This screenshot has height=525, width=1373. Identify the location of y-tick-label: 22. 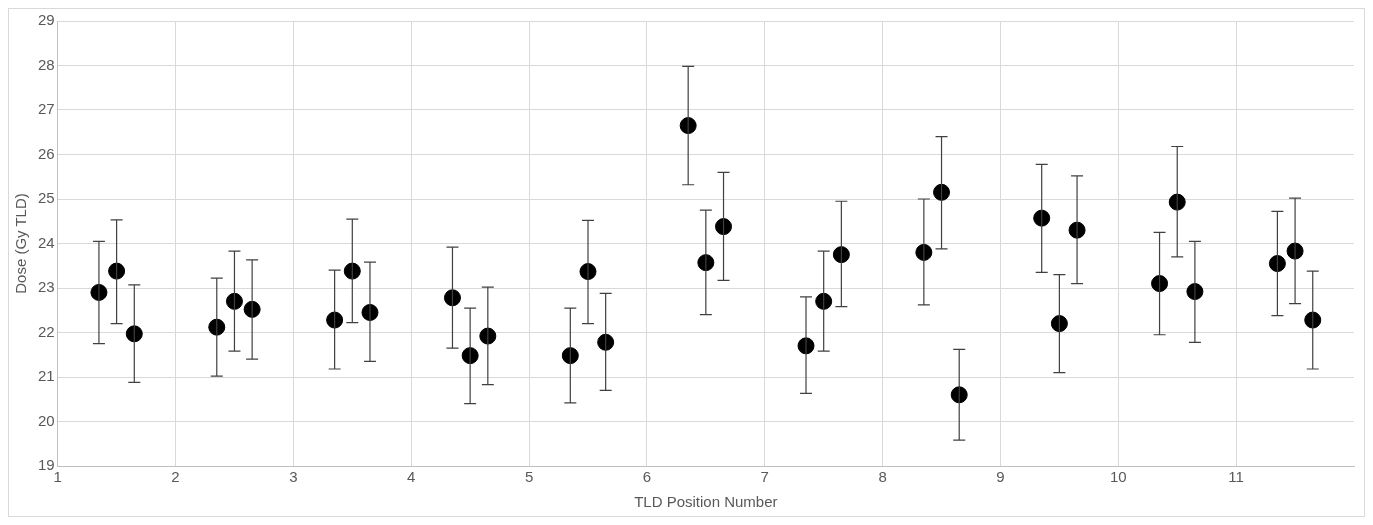
(46, 331).